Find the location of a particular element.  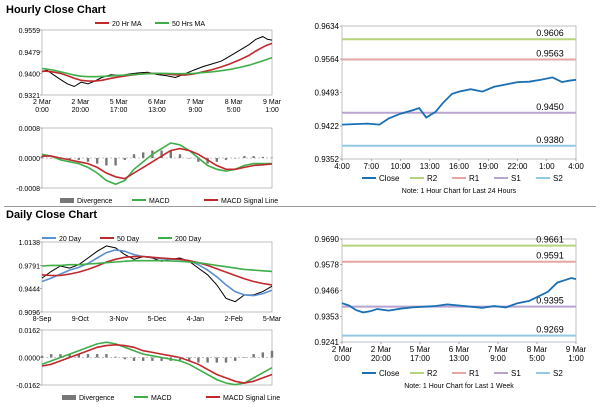

daily-price-price-line is located at coordinates (157, 274).